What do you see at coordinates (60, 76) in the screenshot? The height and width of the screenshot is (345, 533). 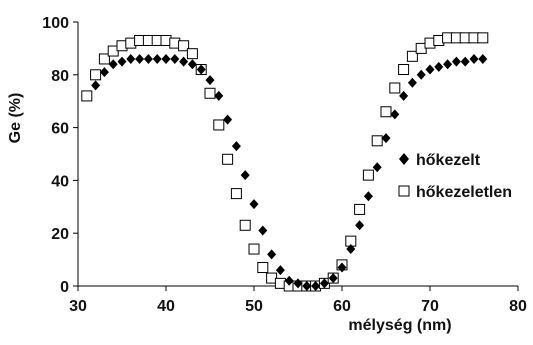 I see `y-tick-label: 80` at bounding box center [60, 76].